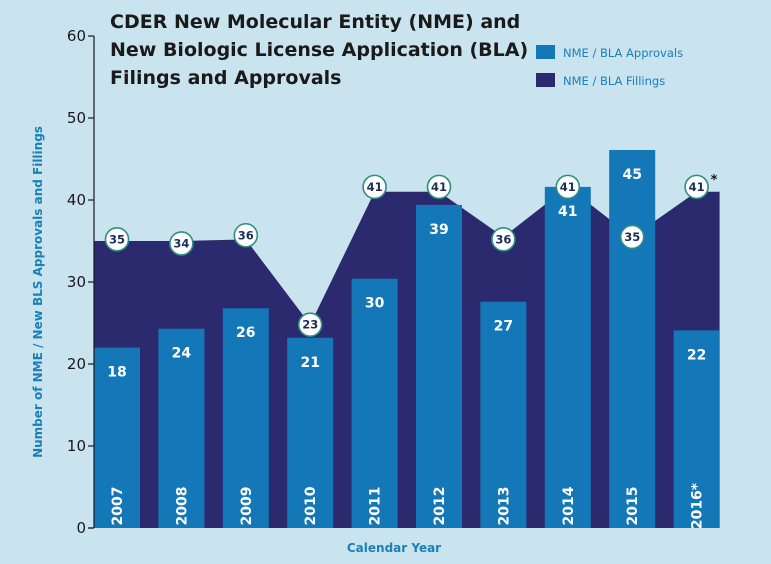  I want to click on approval-bar-2007, so click(117, 437).